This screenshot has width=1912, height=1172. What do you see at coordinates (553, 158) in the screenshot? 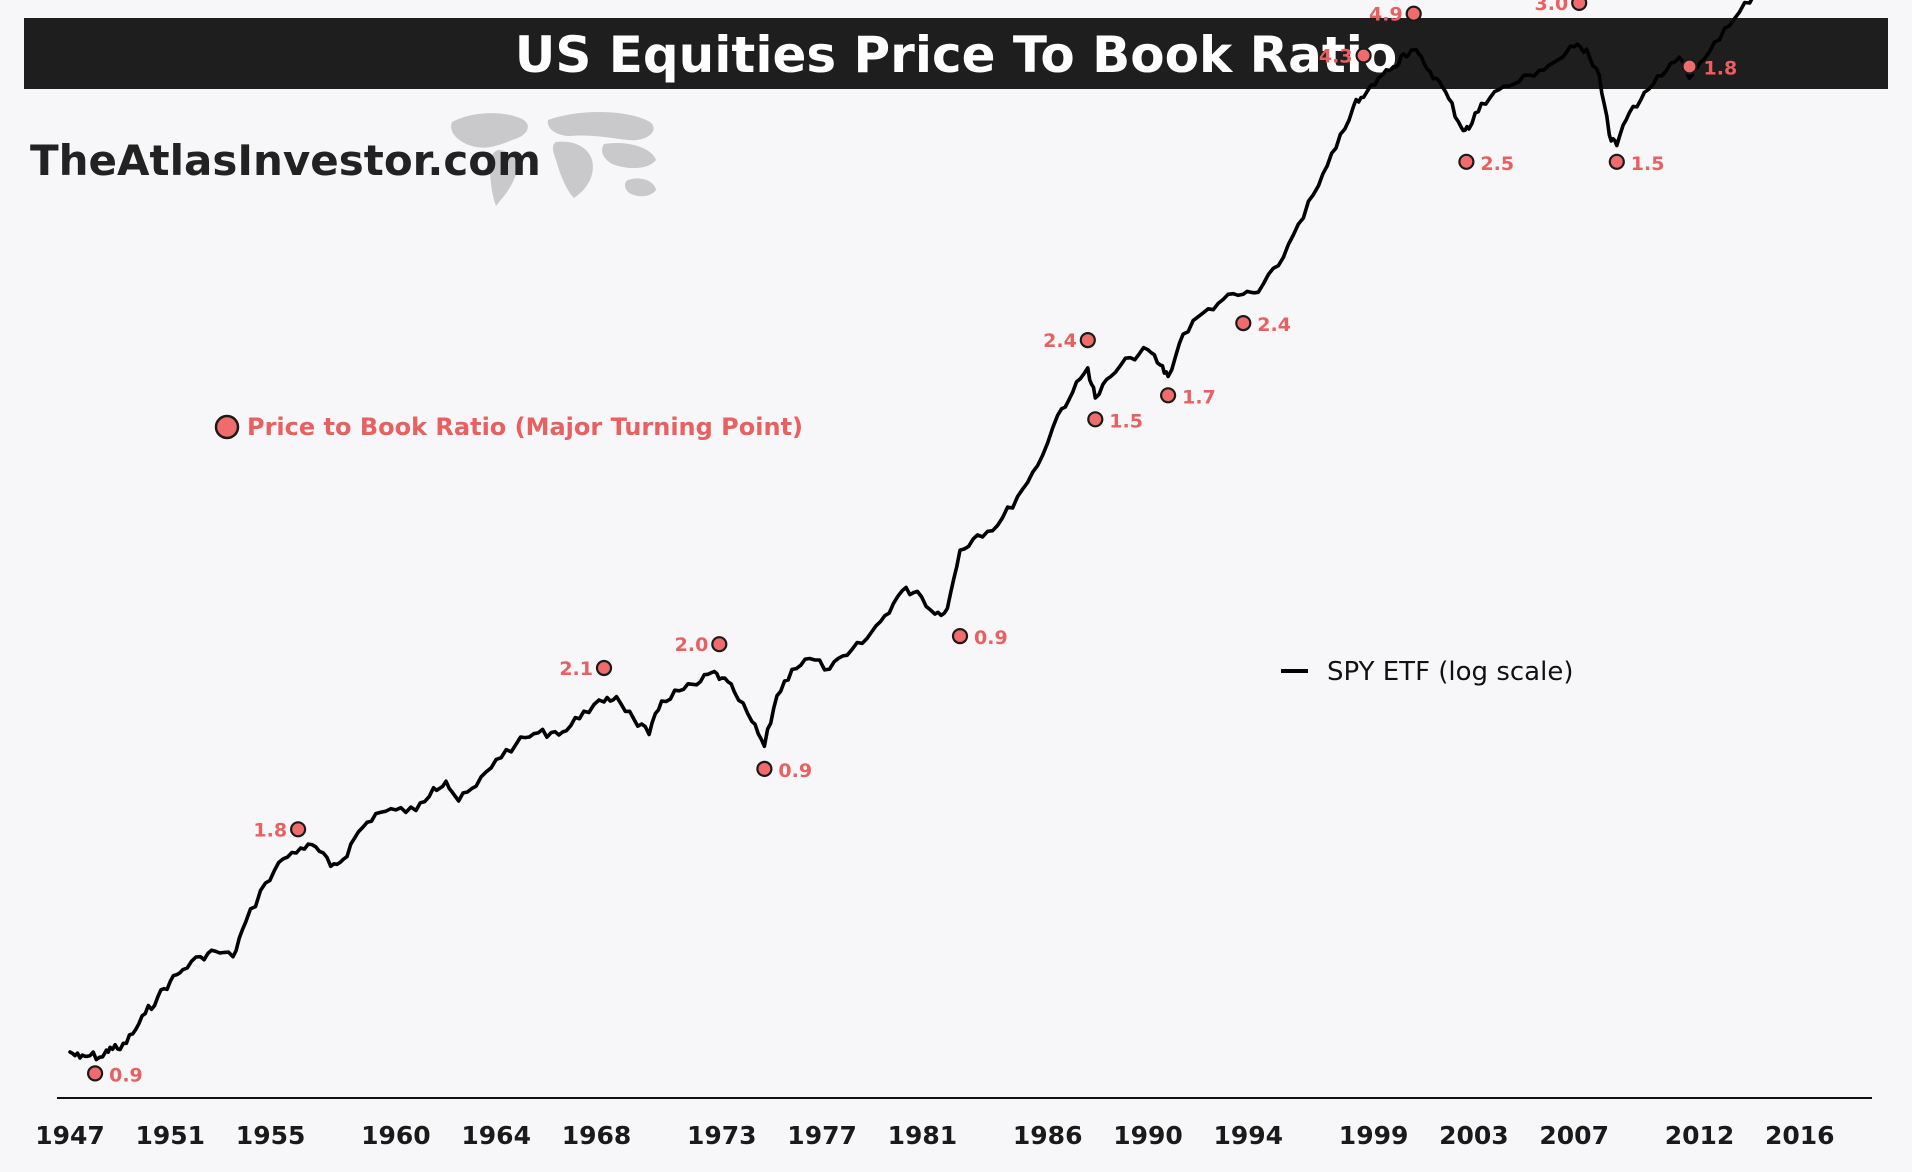
I see `world-map-icon` at bounding box center [553, 158].